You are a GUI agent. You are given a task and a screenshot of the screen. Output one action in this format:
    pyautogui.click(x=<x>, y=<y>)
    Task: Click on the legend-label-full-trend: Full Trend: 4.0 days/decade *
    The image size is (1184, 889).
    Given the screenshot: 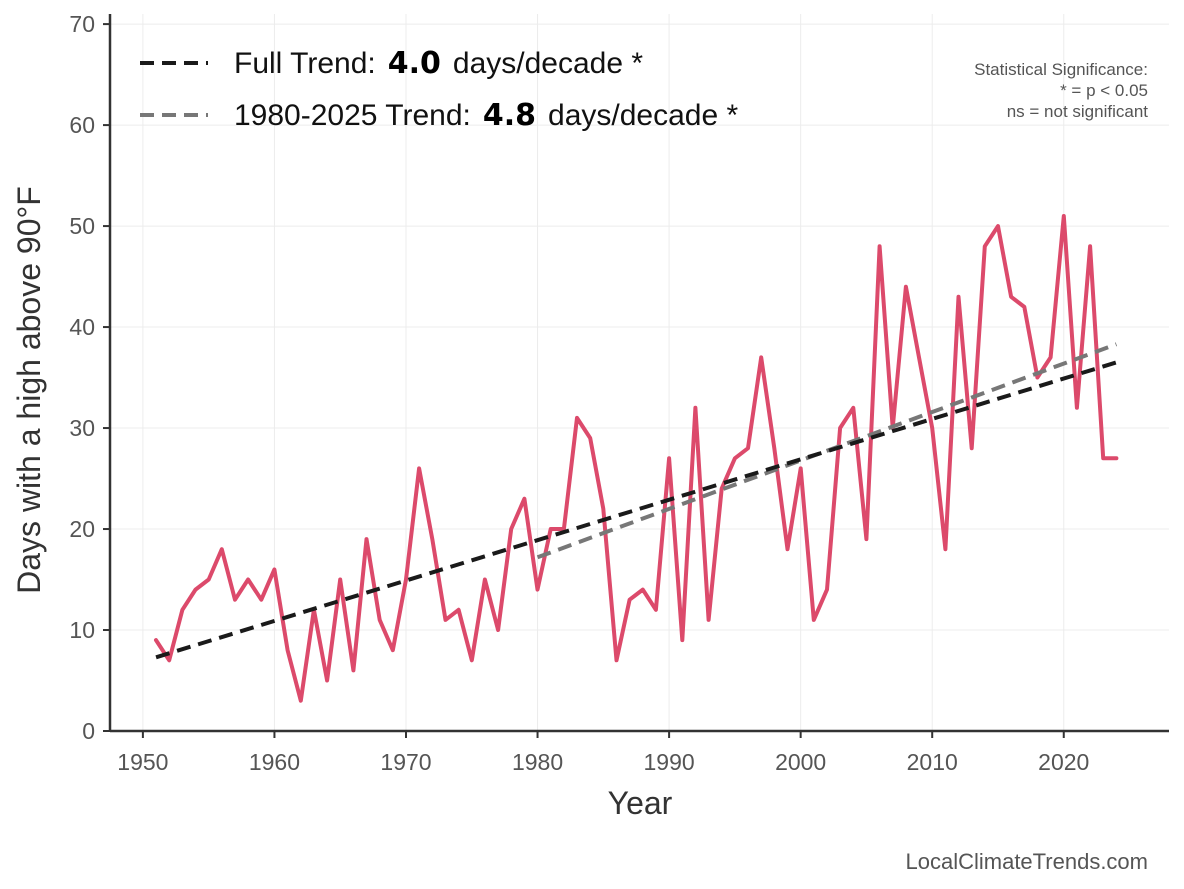 What is the action you would take?
    pyautogui.click(x=438, y=63)
    